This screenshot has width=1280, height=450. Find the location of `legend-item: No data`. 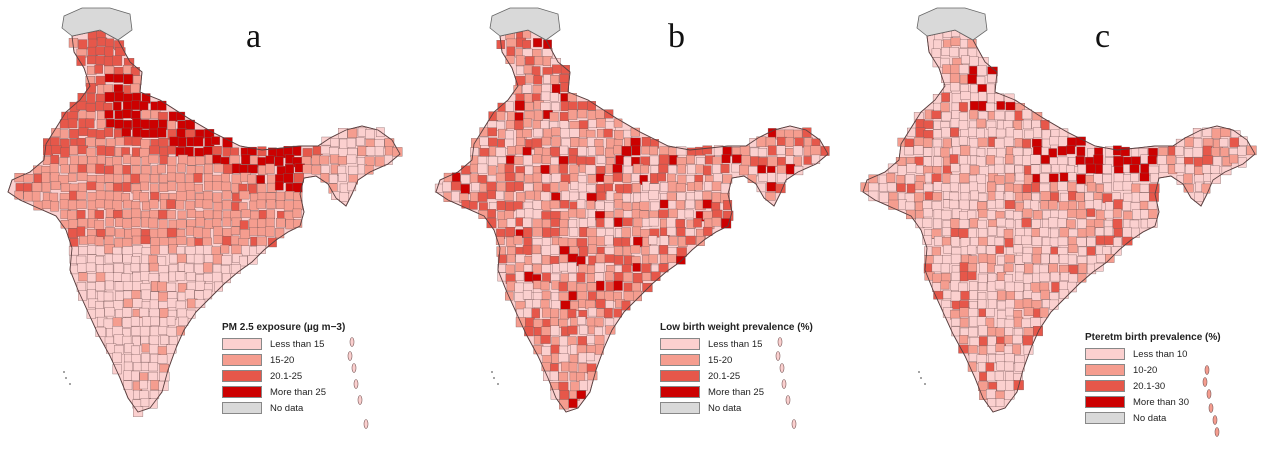

legend-item: No data is located at coordinates (1153, 418).